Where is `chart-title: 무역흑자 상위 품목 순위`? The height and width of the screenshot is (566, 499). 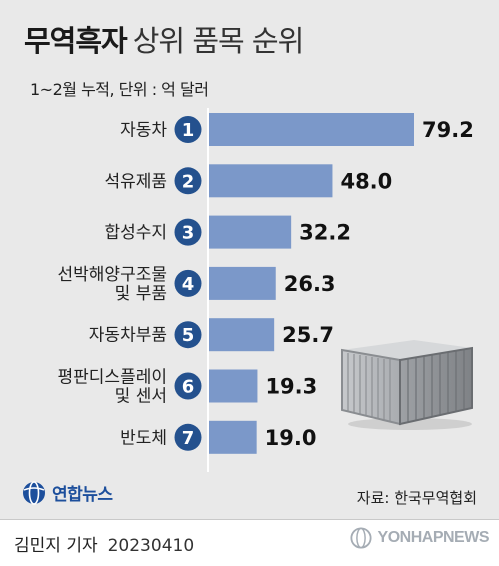
chart-title: 무역흑자 상위 품목 순위 is located at coordinates (164, 39).